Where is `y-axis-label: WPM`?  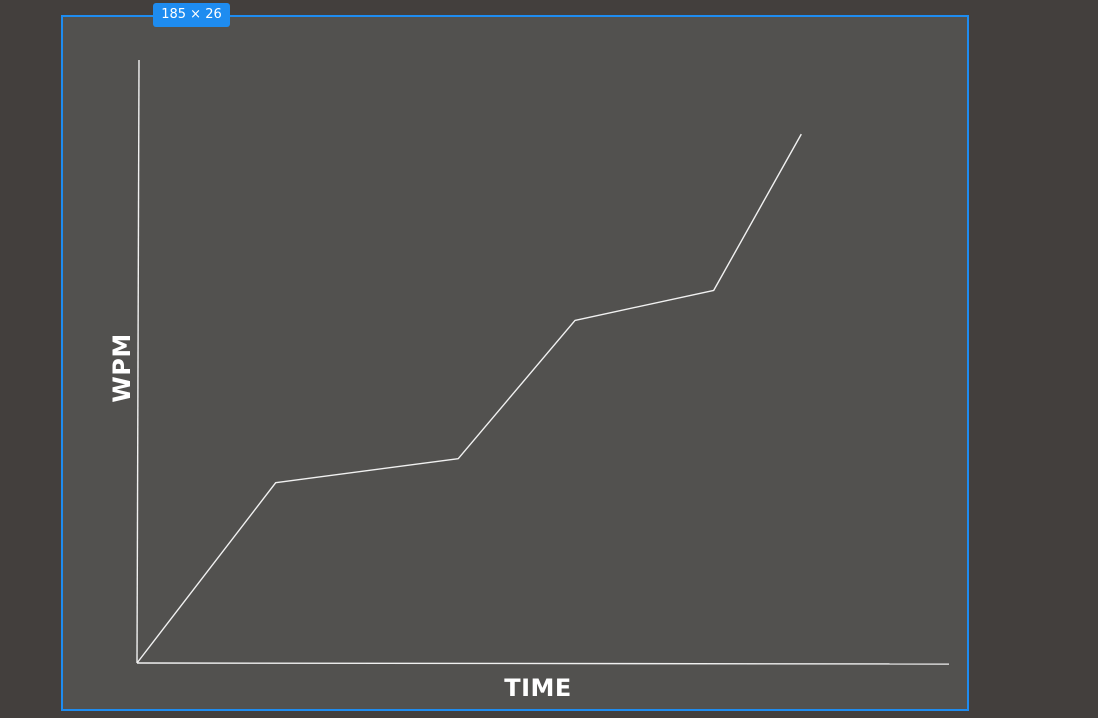
y-axis-label: WPM is located at coordinates (122, 368).